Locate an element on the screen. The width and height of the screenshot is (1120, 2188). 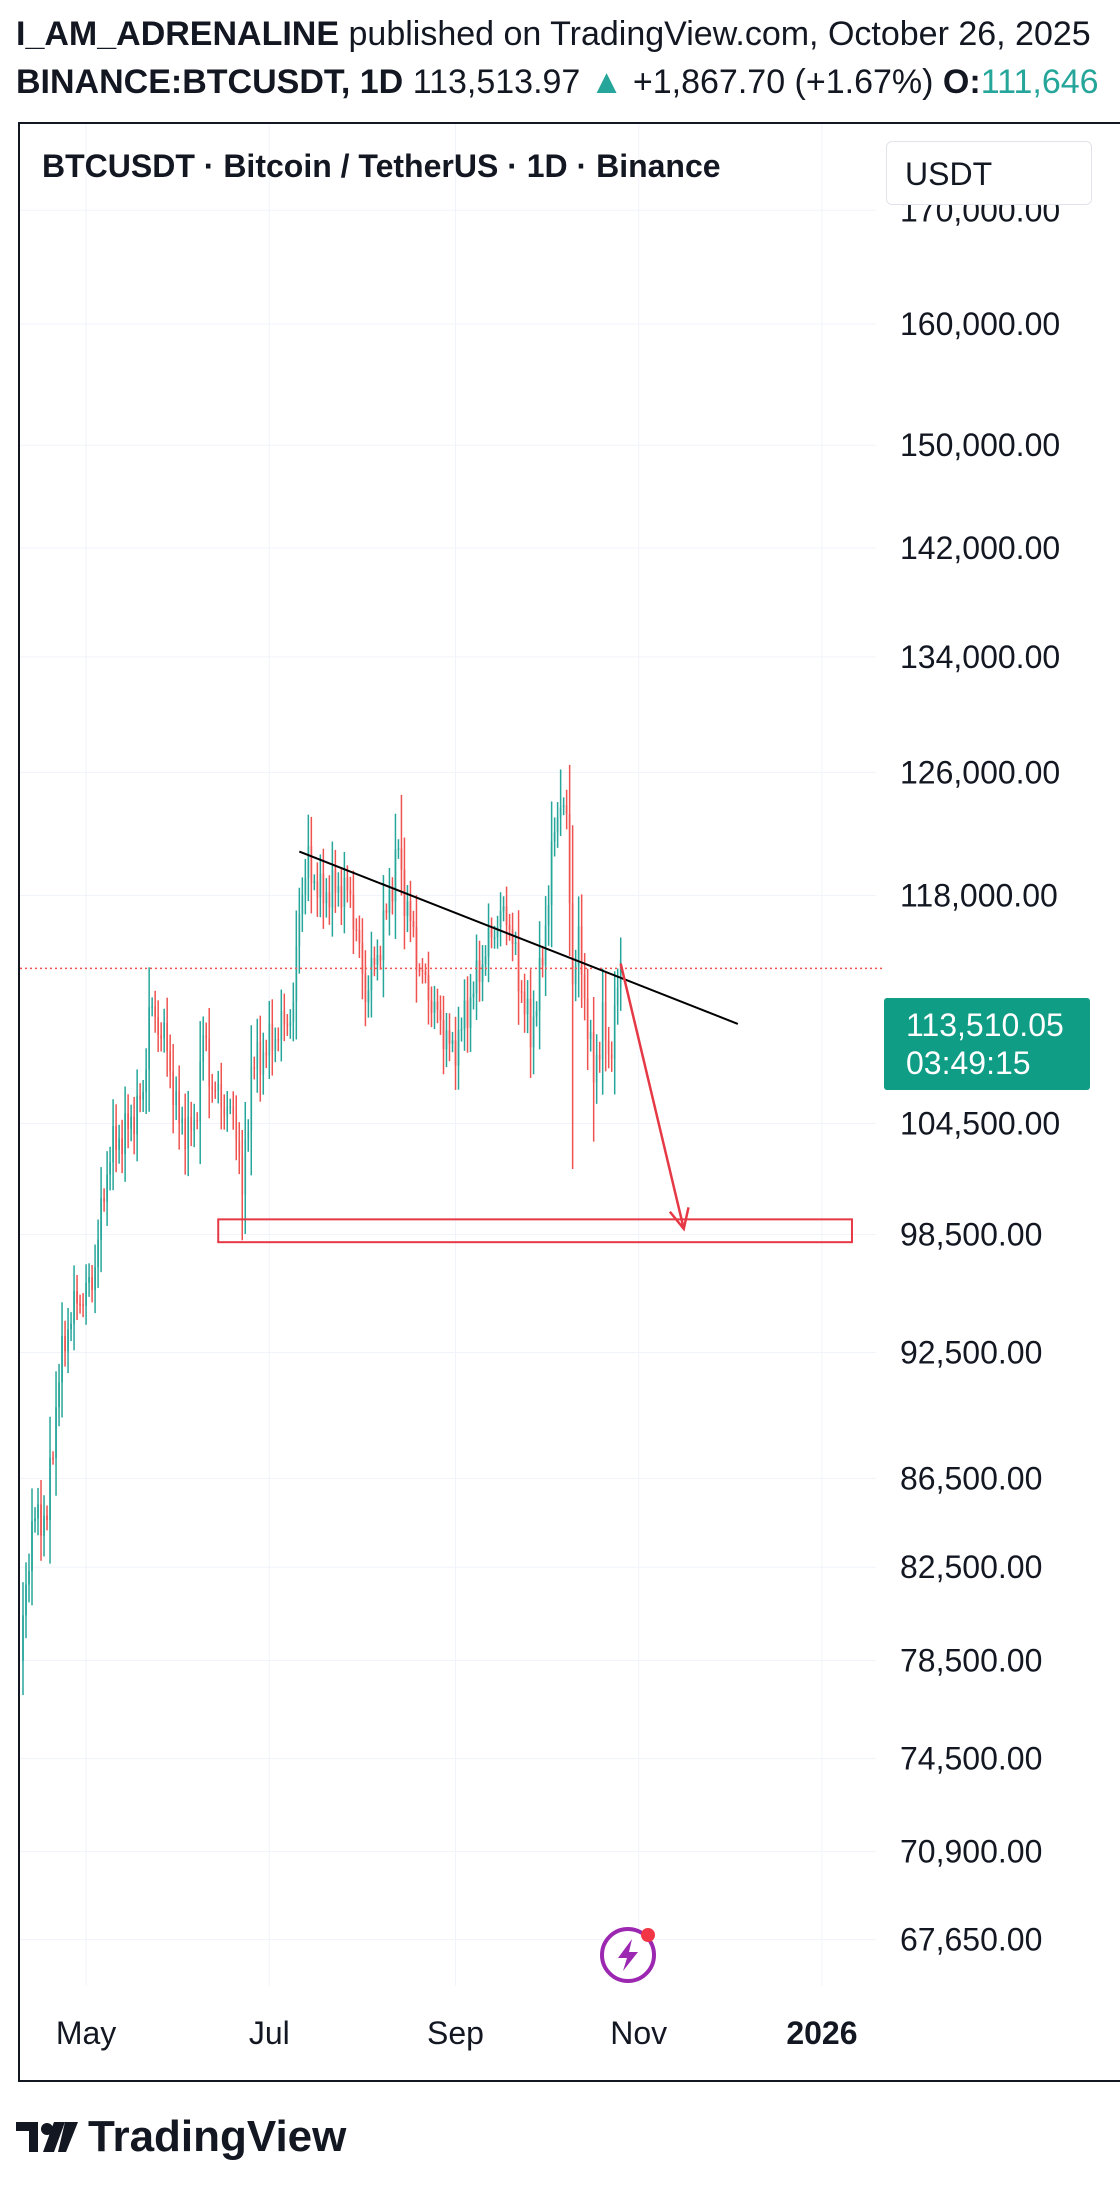
x-tick-label: Sep is located at coordinates (455, 2033).